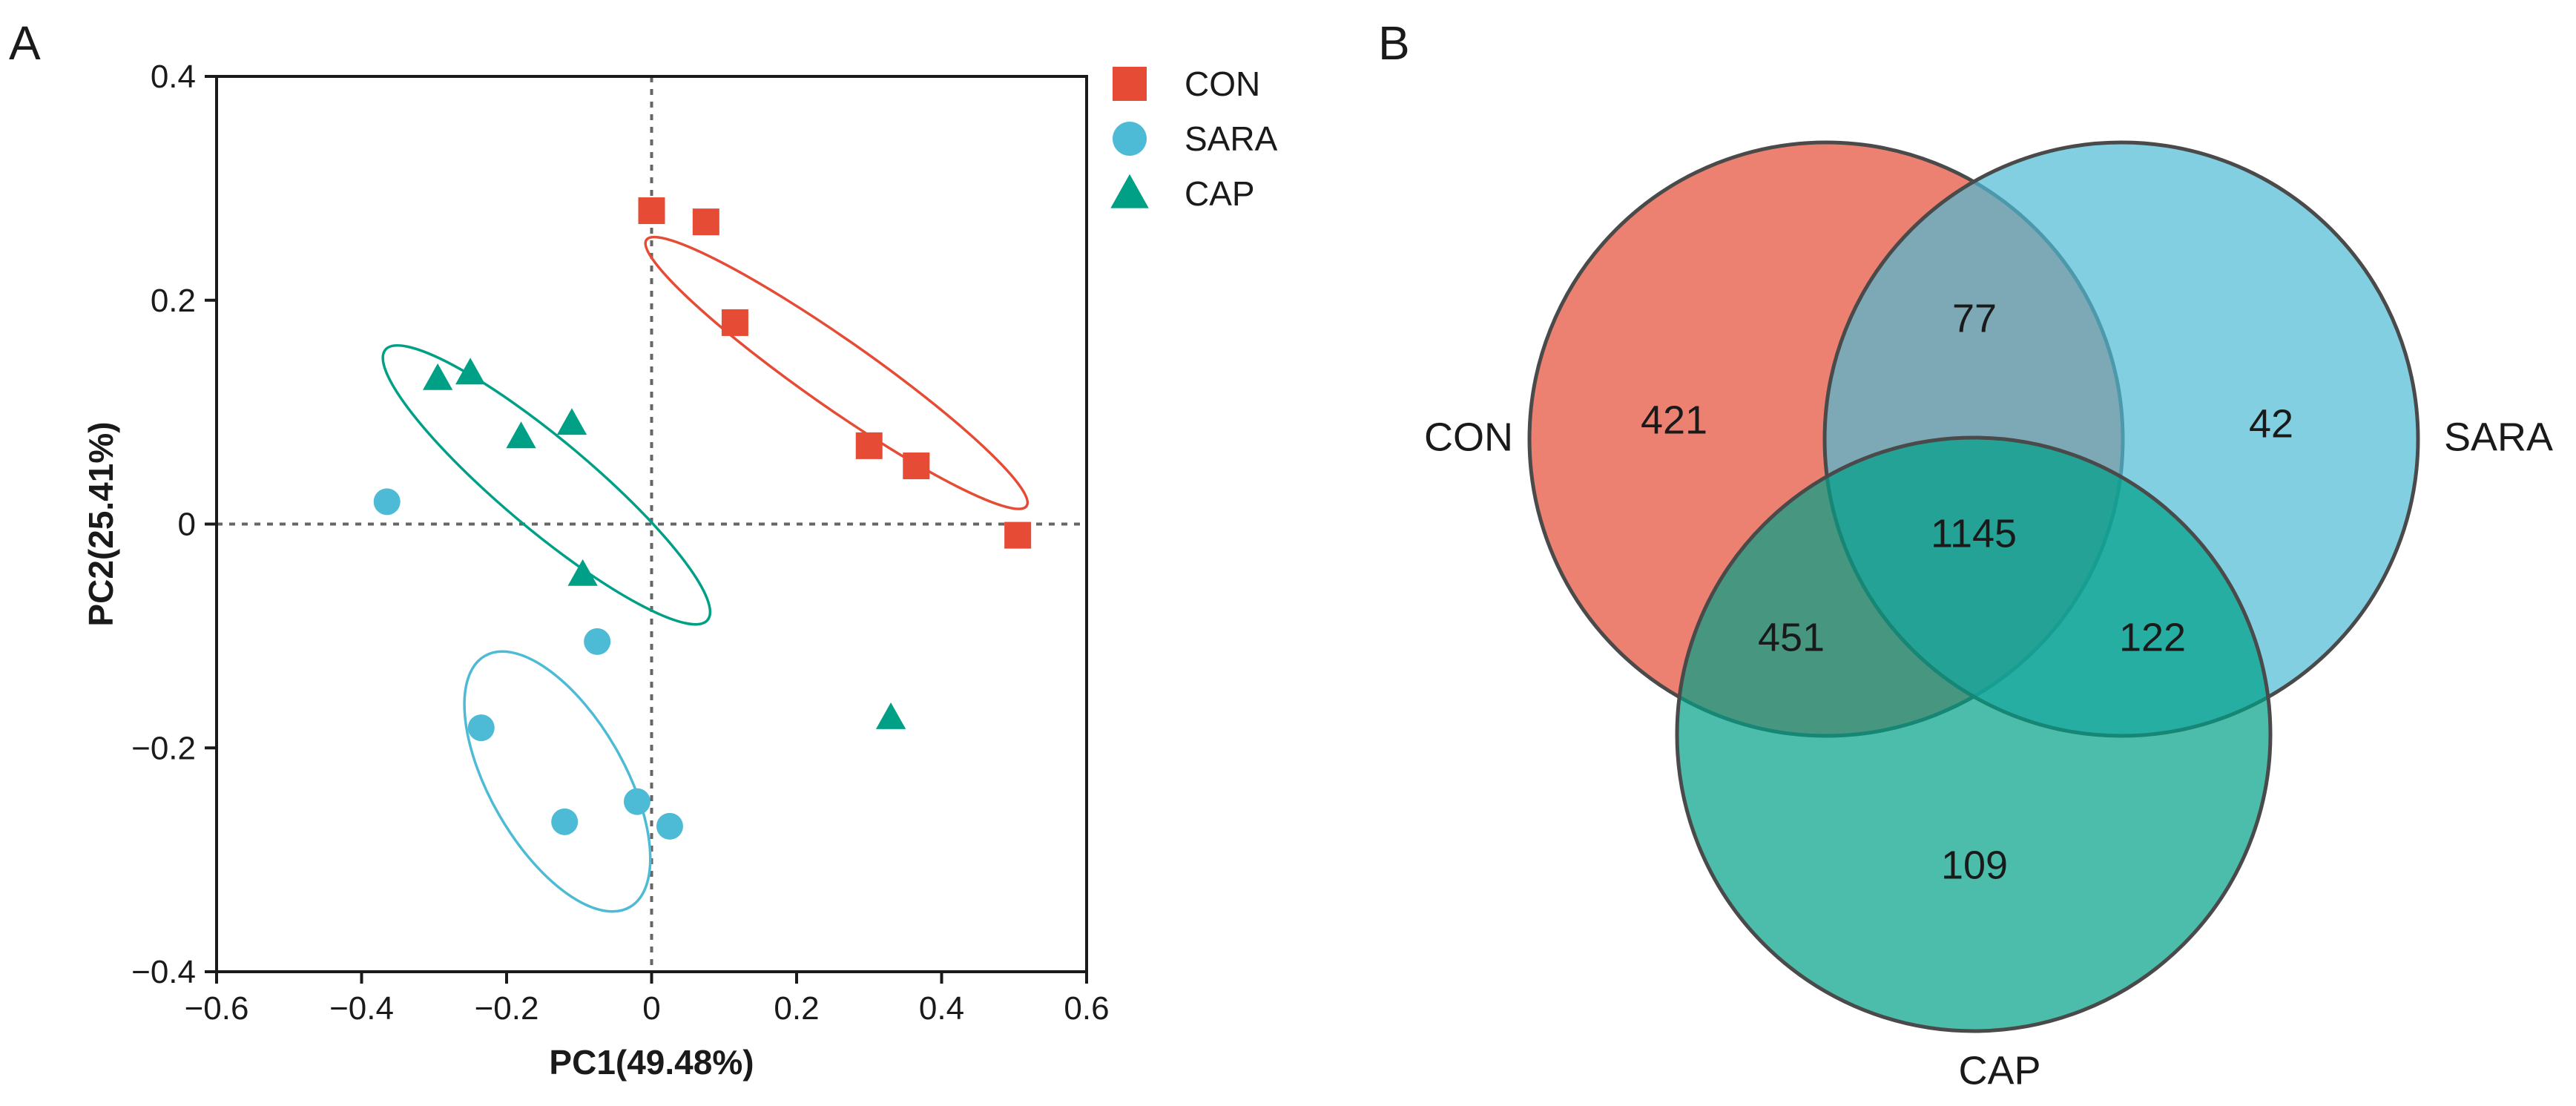  What do you see at coordinates (2152, 637) in the screenshot?
I see `venn-count-sara-cap: 122` at bounding box center [2152, 637].